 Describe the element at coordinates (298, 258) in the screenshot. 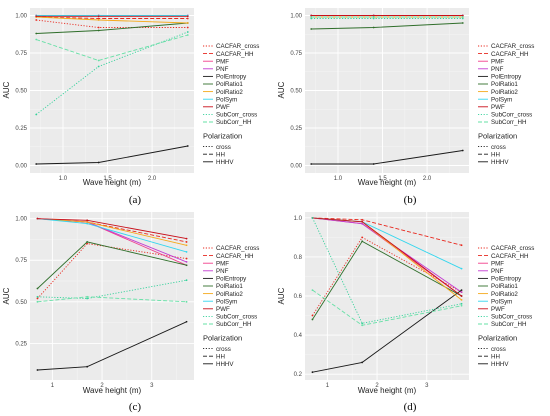

I see `y-tick-label: 0.8` at that location.